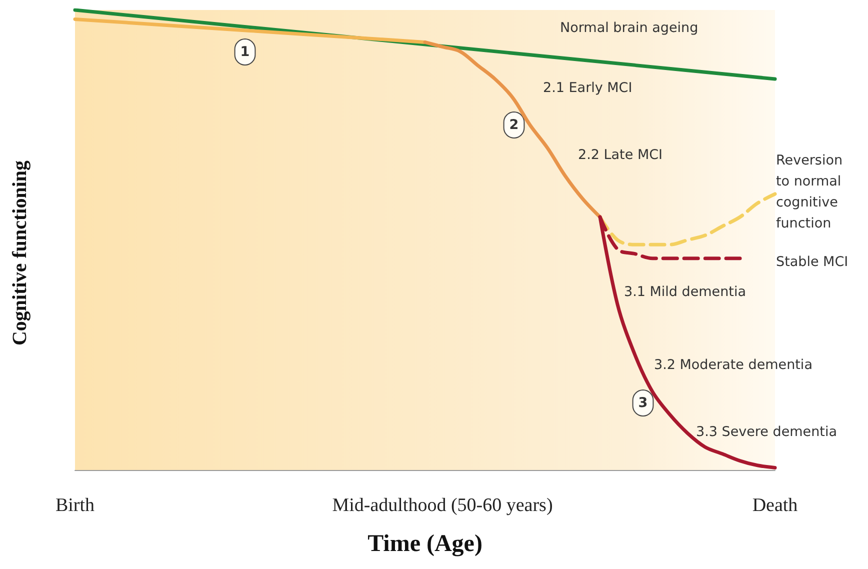  What do you see at coordinates (629, 28) in the screenshot?
I see `annotation: Normal brain ageing` at bounding box center [629, 28].